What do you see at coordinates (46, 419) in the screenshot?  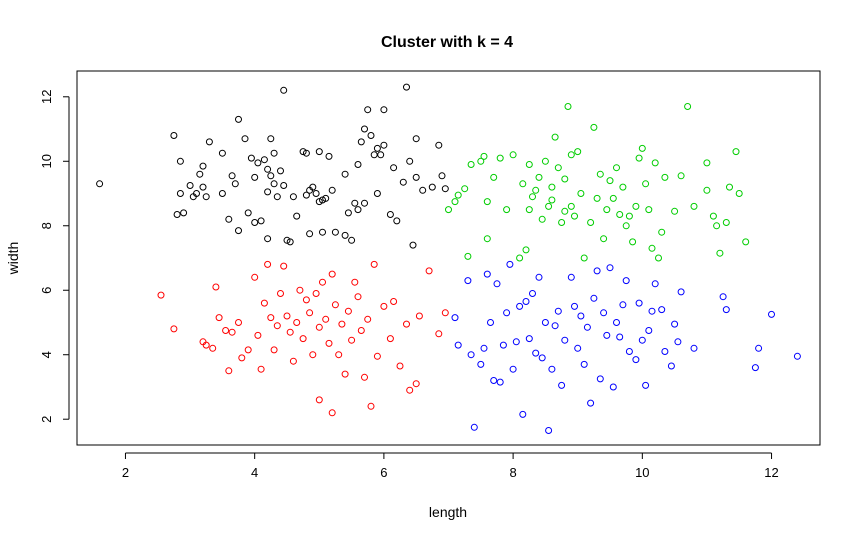 I see `y-tick-label: 2` at bounding box center [46, 419].